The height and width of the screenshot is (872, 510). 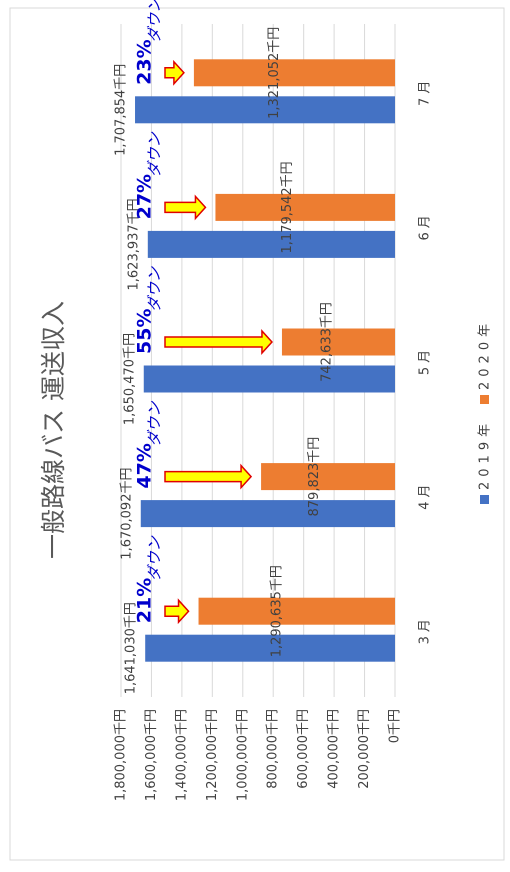 I want to click on annotation-percent: 47%, so click(x=145, y=465).